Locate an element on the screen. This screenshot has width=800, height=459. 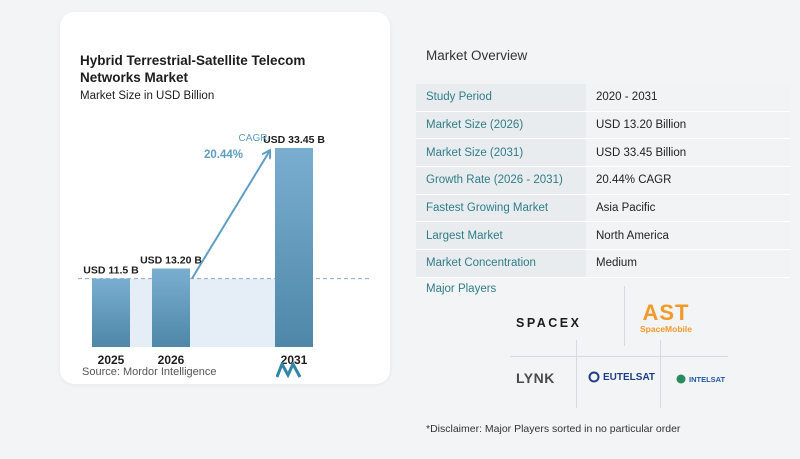
table-row: Growth Rate (2026 - 2031) 20.44% CAGR is located at coordinates (603, 180).